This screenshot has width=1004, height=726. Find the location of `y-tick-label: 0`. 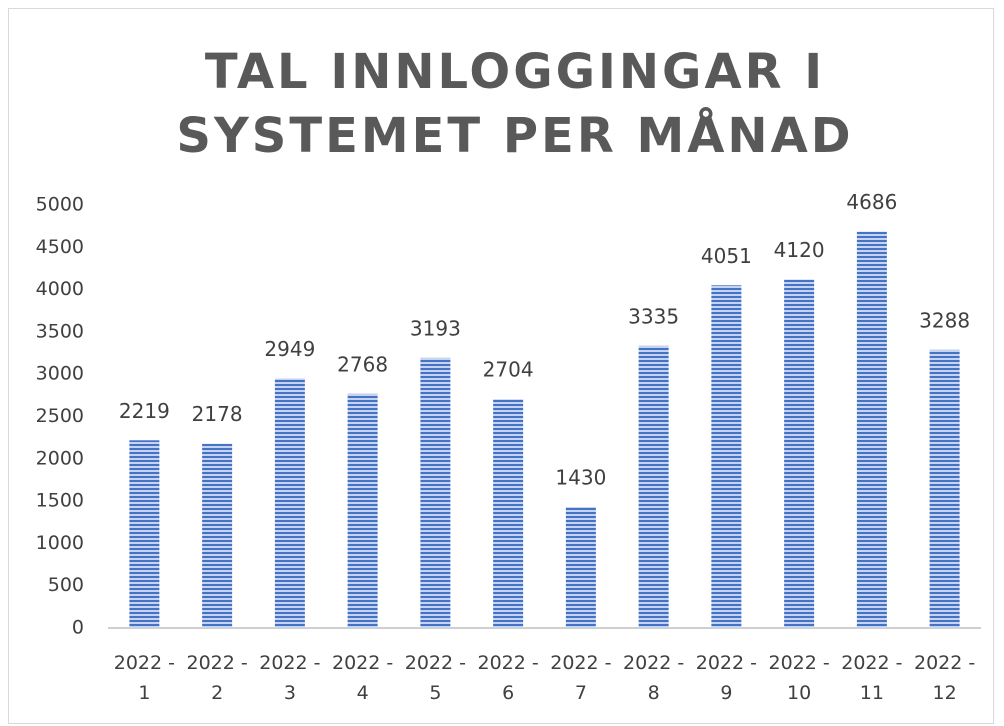

y-tick-label: 0 is located at coordinates (78, 628).